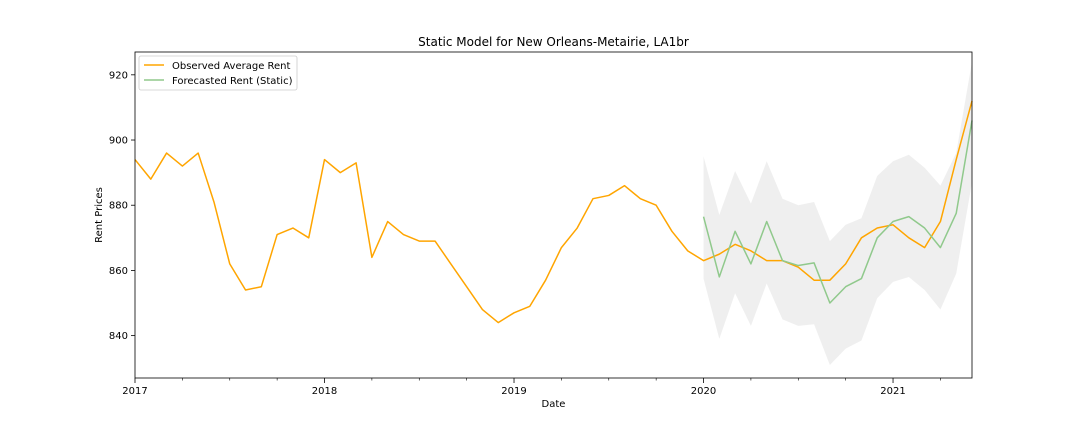 This screenshot has width=1080, height=432. Describe the element at coordinates (118, 206) in the screenshot. I see `y-tick-label: 880` at that location.